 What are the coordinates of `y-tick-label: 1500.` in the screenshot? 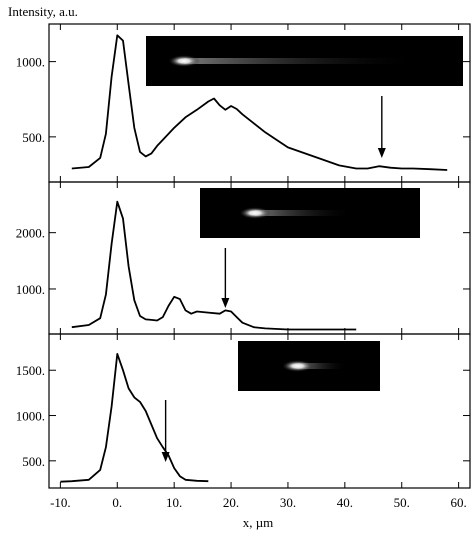 It's located at (30, 370).